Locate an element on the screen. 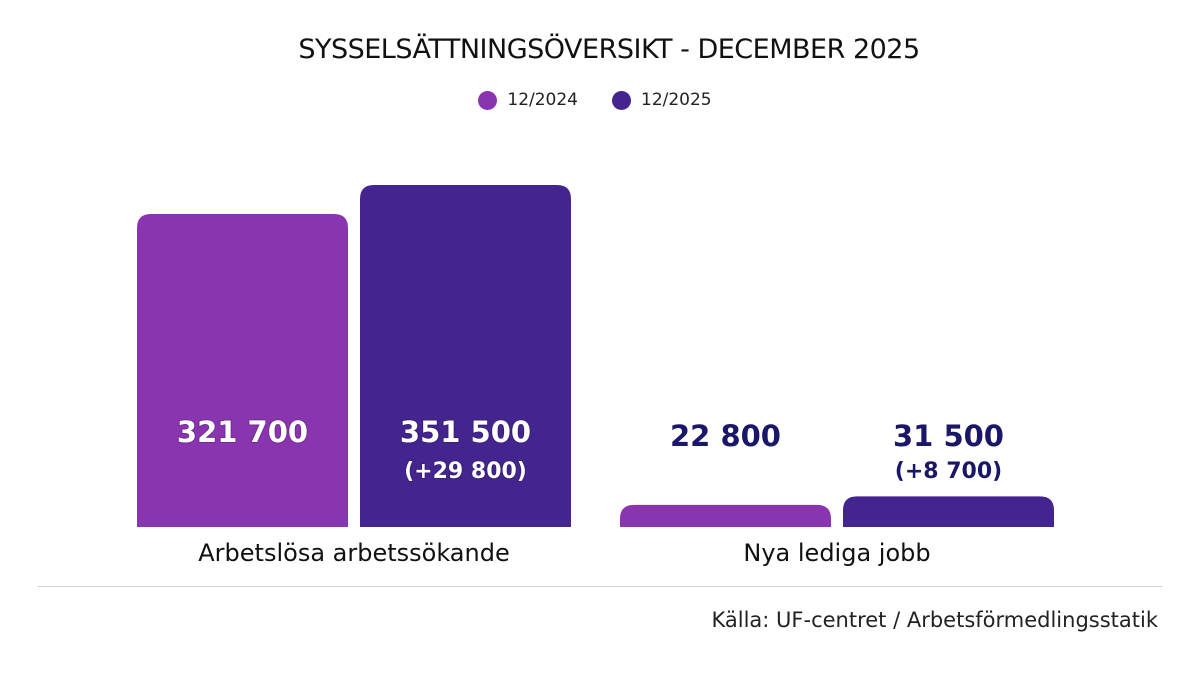 This screenshot has width=1200, height=675. bar-2024-arbetslosa is located at coordinates (242, 370).